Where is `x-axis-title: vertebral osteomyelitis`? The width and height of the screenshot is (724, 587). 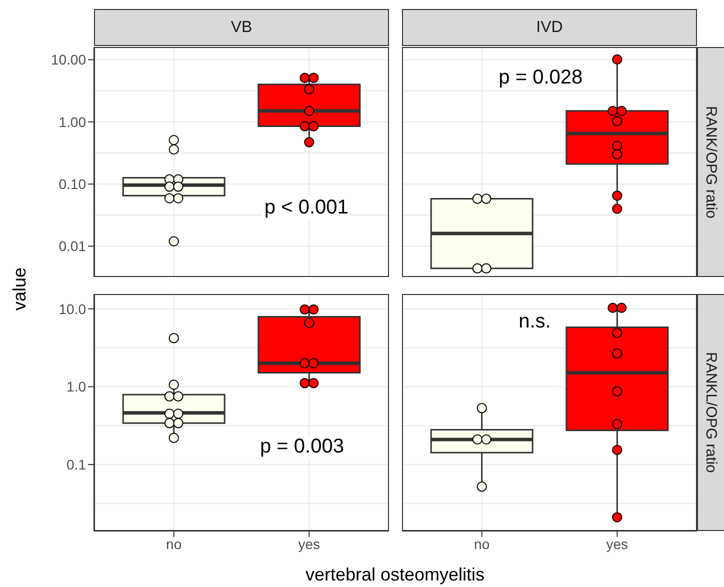 x-axis-title: vertebral osteomyelitis is located at coordinates (395, 575).